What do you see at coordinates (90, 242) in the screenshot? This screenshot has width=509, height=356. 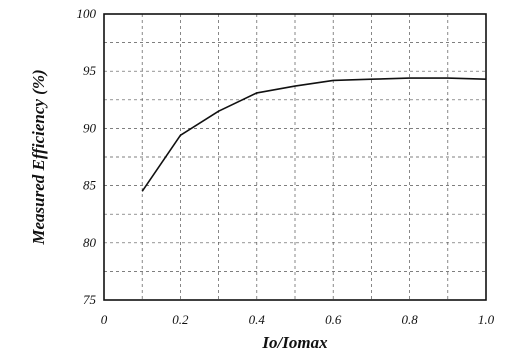 I see `y-tick-label: 80` at bounding box center [90, 242].